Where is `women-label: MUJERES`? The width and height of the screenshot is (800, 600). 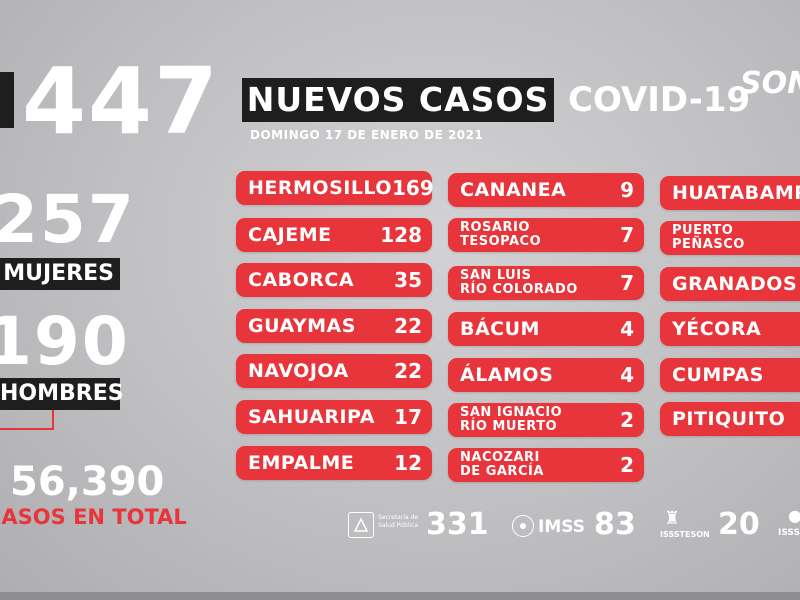
women-label: MUJERES is located at coordinates (60, 274).